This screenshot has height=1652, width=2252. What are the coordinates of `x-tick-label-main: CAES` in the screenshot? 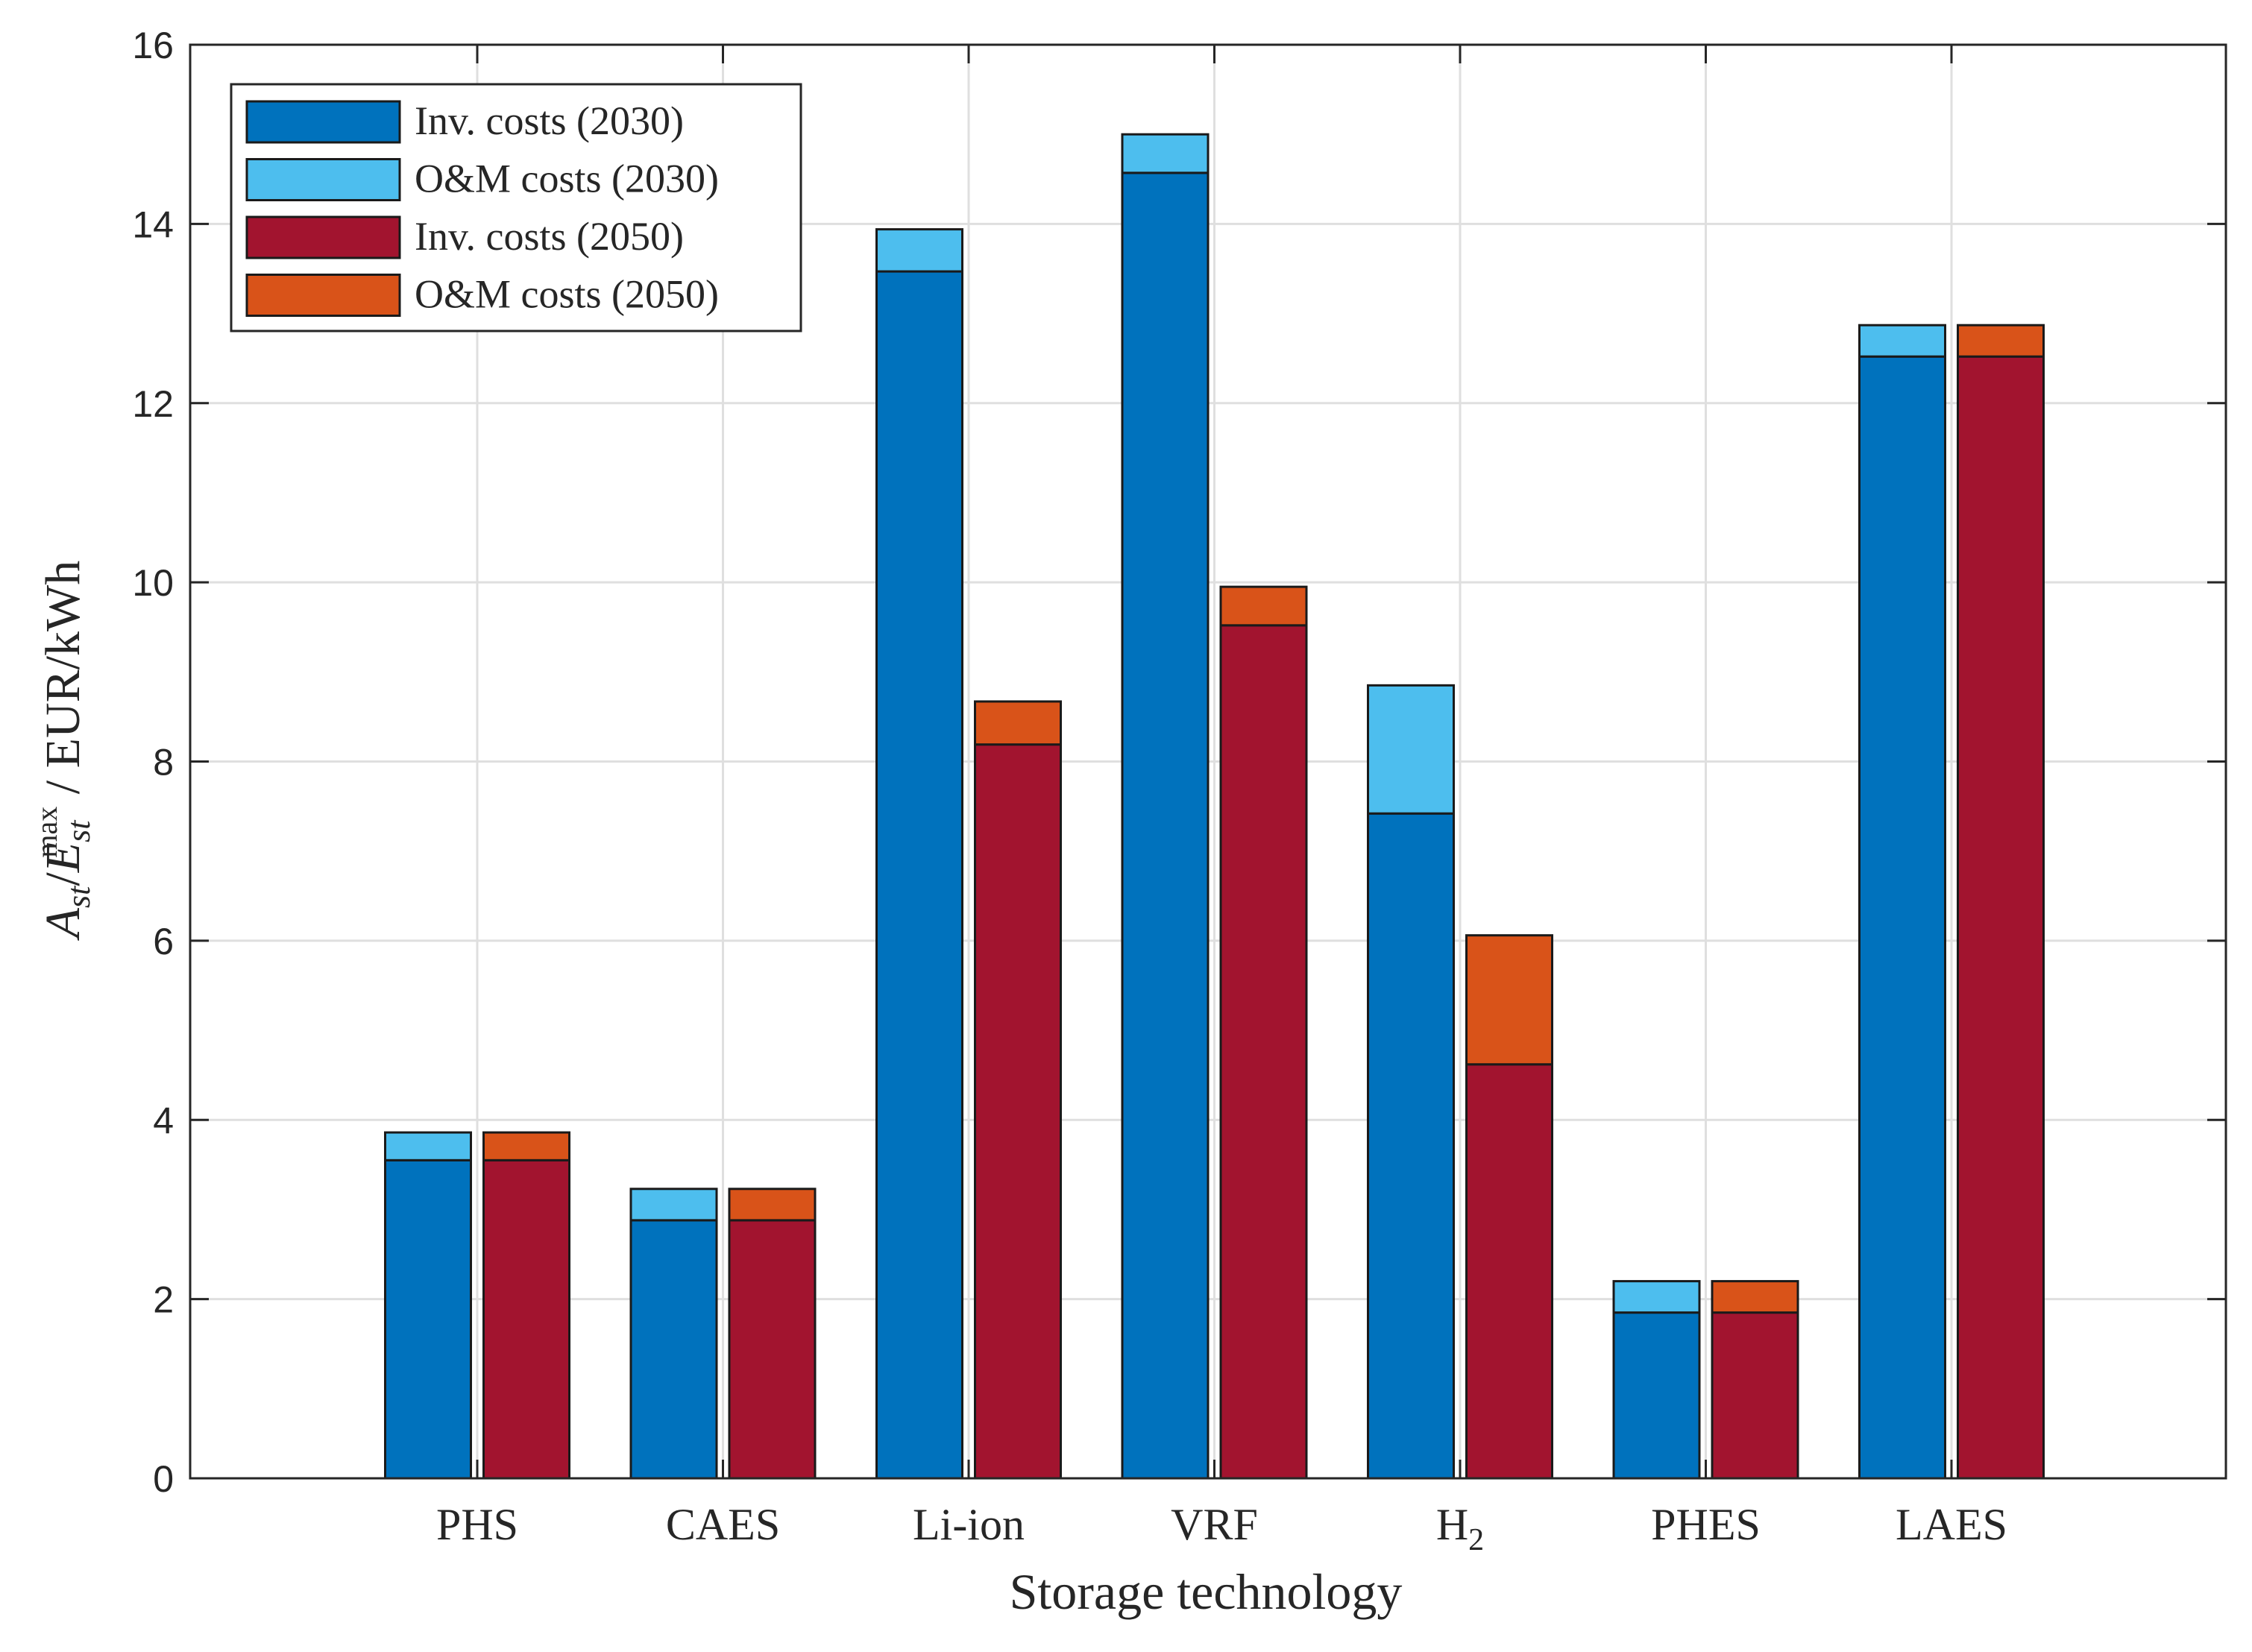 It's located at (723, 1524).